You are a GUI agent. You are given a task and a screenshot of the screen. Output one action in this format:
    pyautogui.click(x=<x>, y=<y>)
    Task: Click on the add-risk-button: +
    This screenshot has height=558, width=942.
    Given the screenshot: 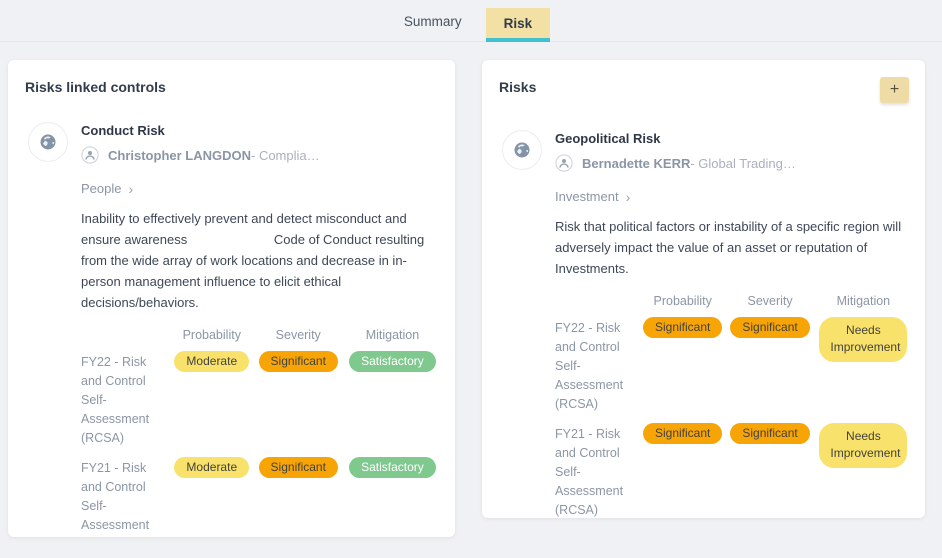 What is the action you would take?
    pyautogui.click(x=894, y=90)
    